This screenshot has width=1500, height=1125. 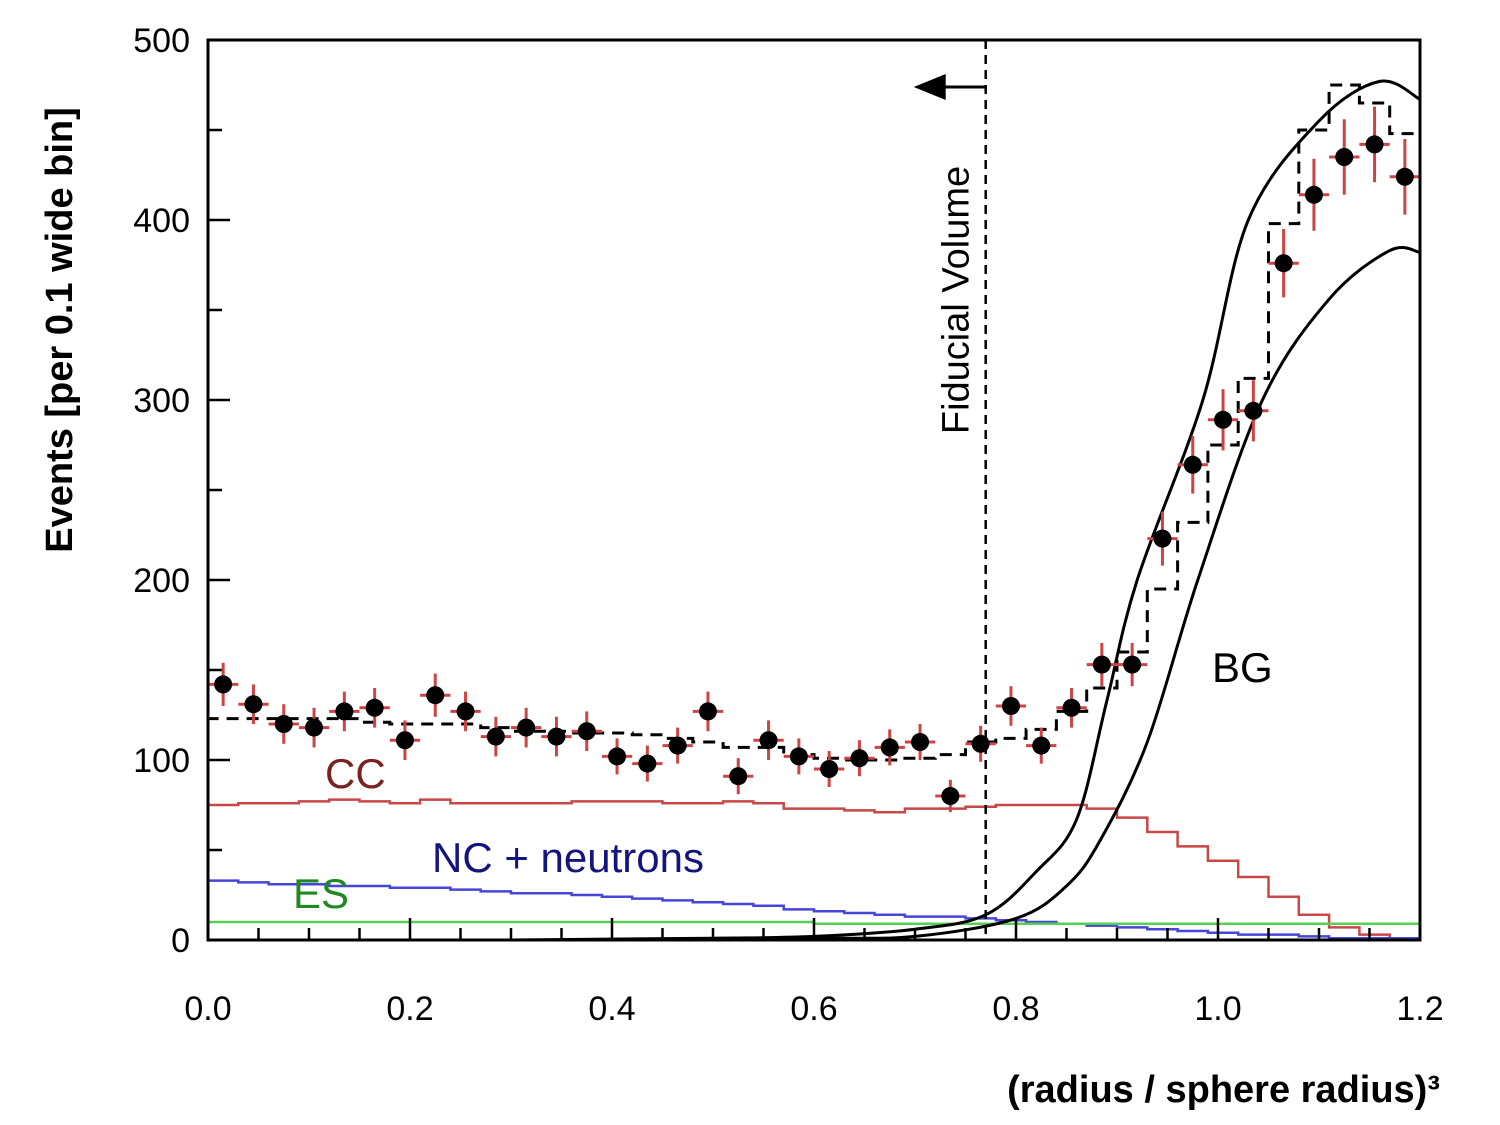 What do you see at coordinates (1419, 1009) in the screenshot?
I see `x-tick-label: 1.2` at bounding box center [1419, 1009].